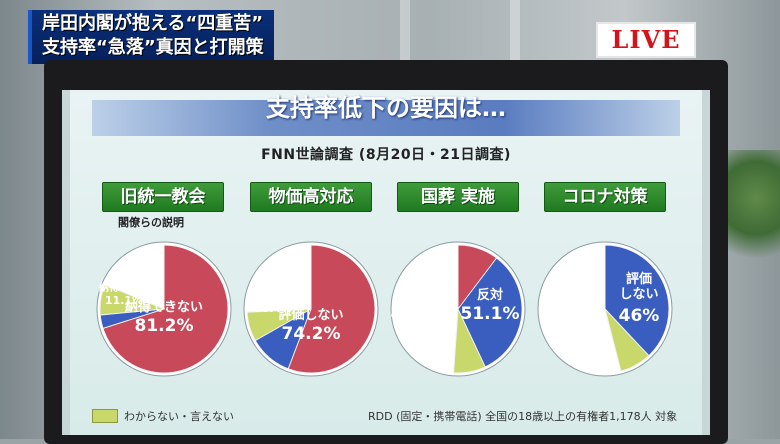 The width and height of the screenshot is (780, 444). What do you see at coordinates (311, 334) in the screenshot?
I see `pie-slice-value: 74.2%` at bounding box center [311, 334].